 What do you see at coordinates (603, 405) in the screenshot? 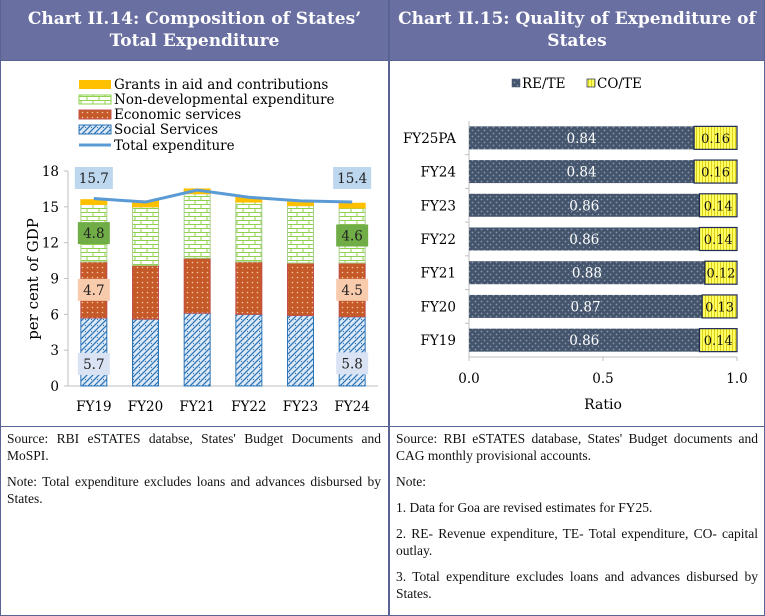
I see `x-axis-label: Ratio` at bounding box center [603, 405].